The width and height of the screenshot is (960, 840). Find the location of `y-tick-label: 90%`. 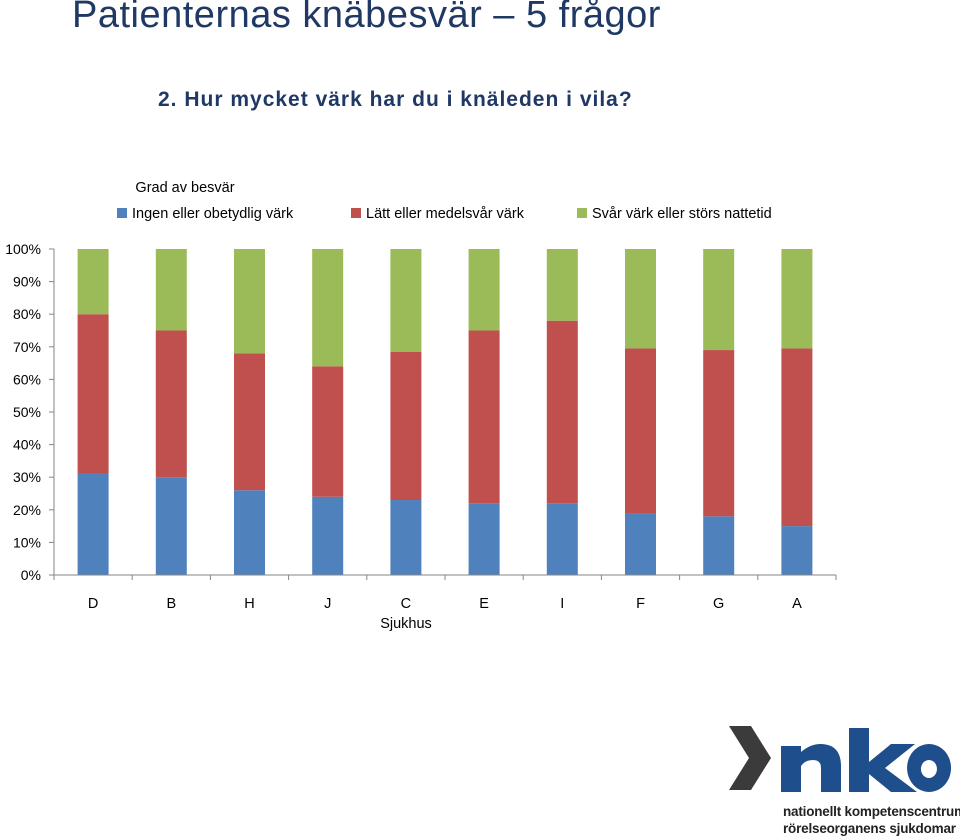

y-tick-label: 90% is located at coordinates (27, 282).